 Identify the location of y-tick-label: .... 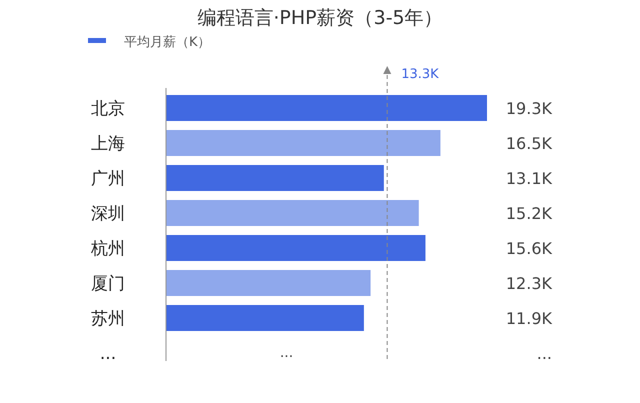
(108, 354).